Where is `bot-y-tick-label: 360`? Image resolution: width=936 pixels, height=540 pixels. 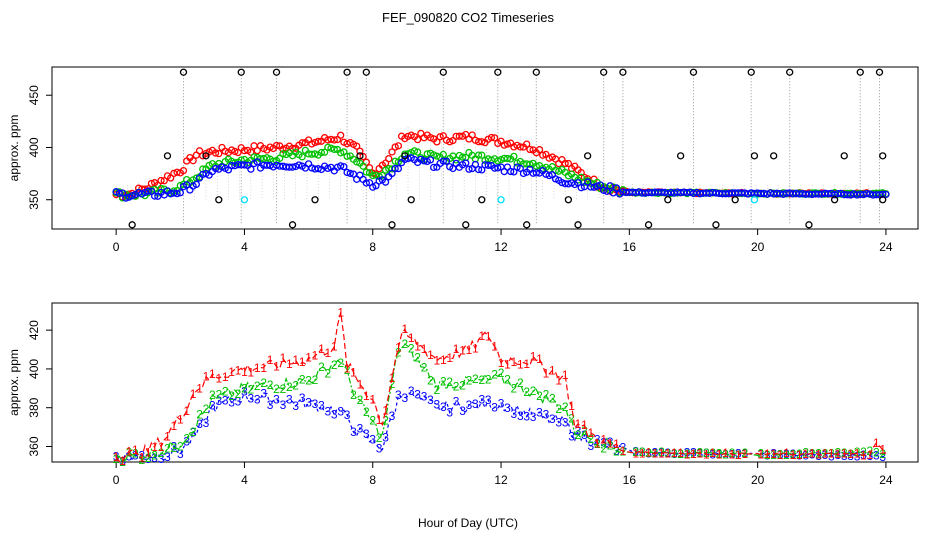
bot-y-tick-label: 360 is located at coordinates (34, 446).